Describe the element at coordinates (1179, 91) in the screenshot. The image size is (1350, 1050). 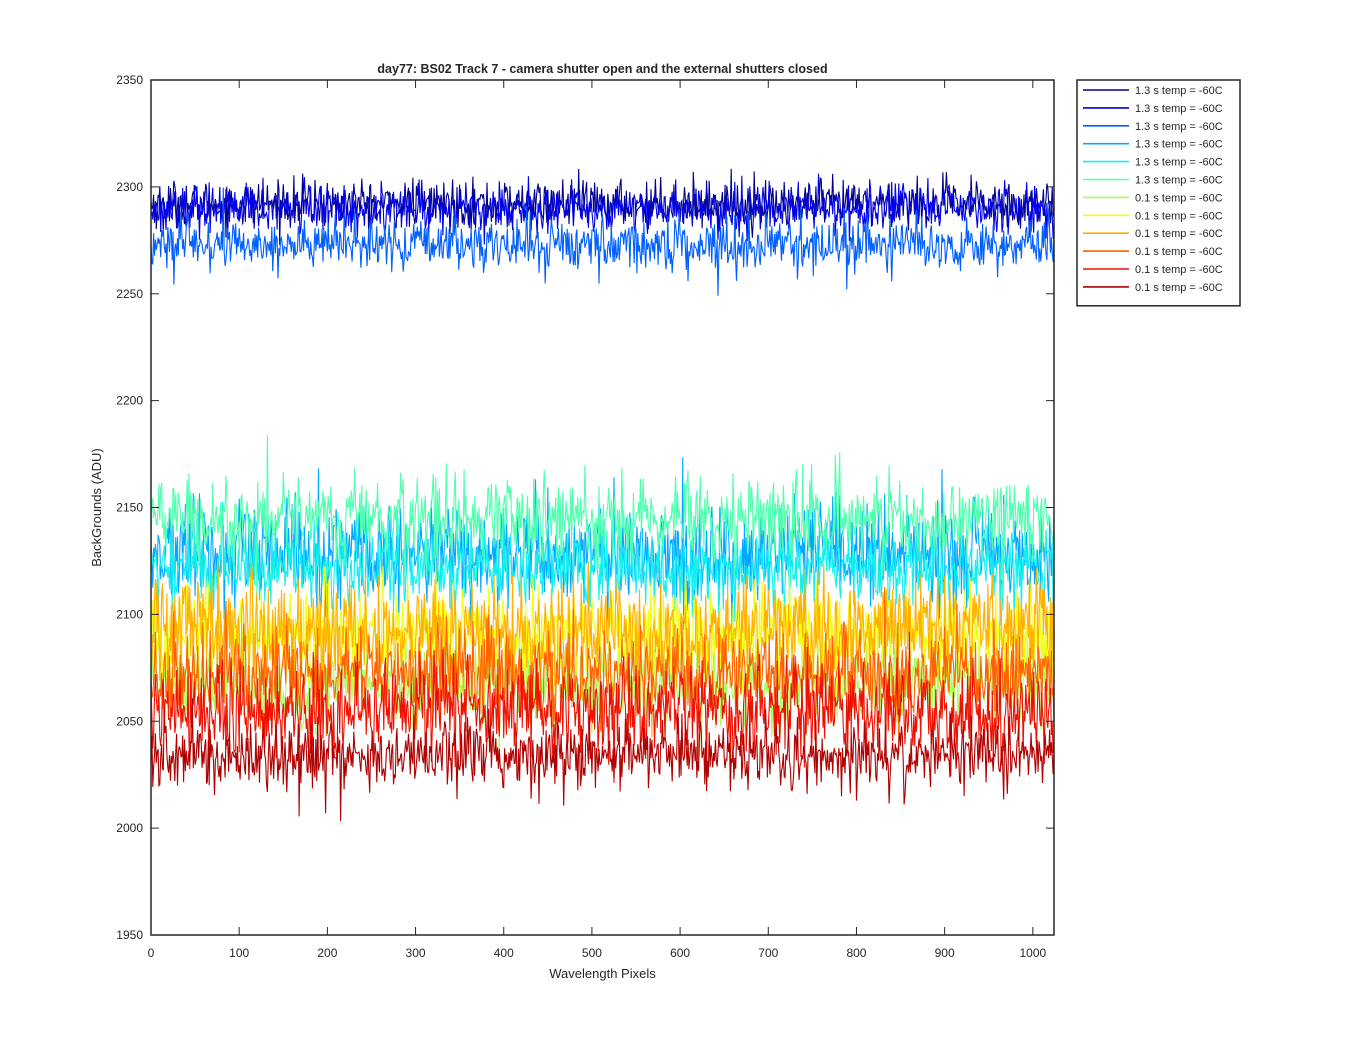
I see `legend-label-1: 1.3 s temp = -60C` at that location.